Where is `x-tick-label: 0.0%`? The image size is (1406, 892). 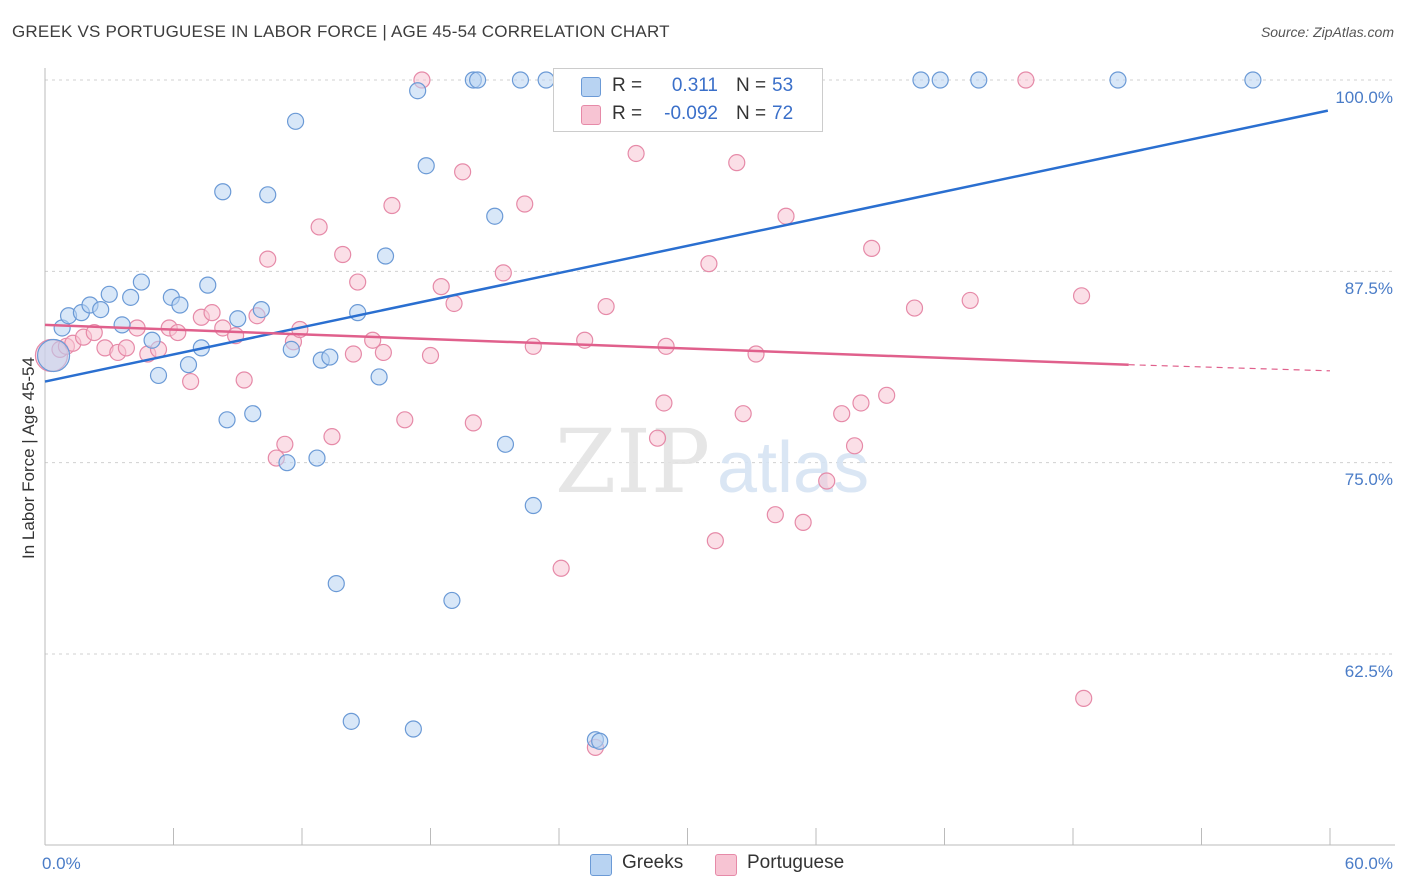
x-tick-label: 0.0% is located at coordinates (61, 863).